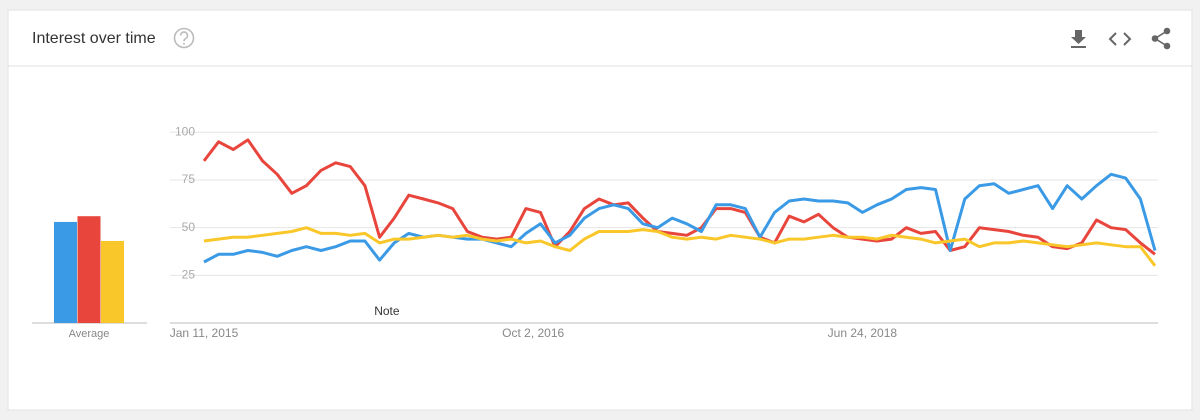 This screenshot has width=1200, height=420. I want to click on embed-icon, so click(1120, 39).